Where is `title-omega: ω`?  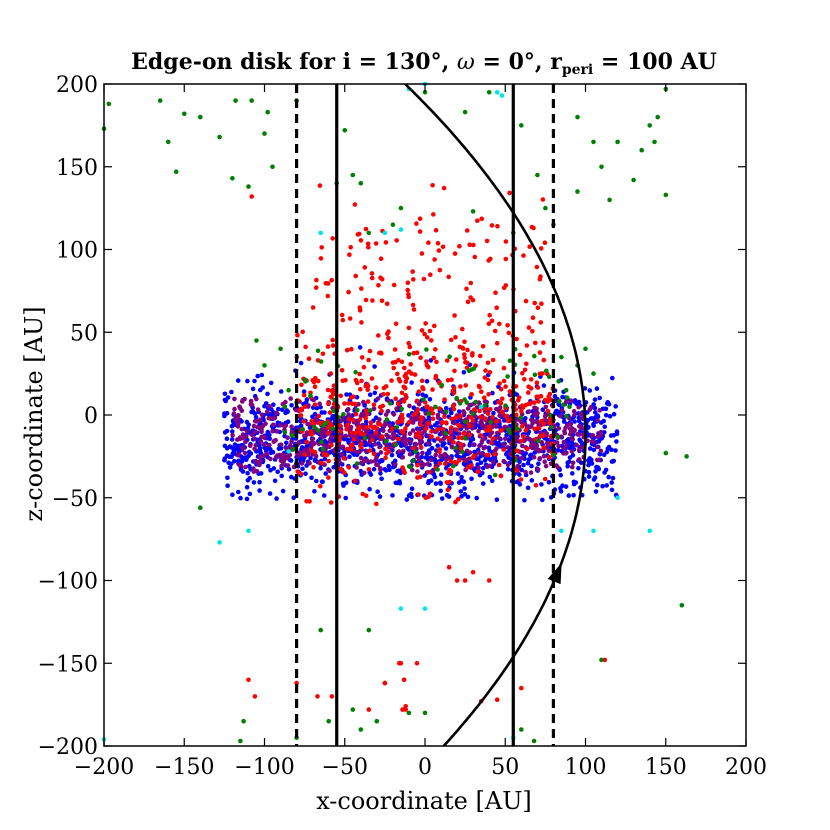
title-omega: ω is located at coordinates (466, 62).